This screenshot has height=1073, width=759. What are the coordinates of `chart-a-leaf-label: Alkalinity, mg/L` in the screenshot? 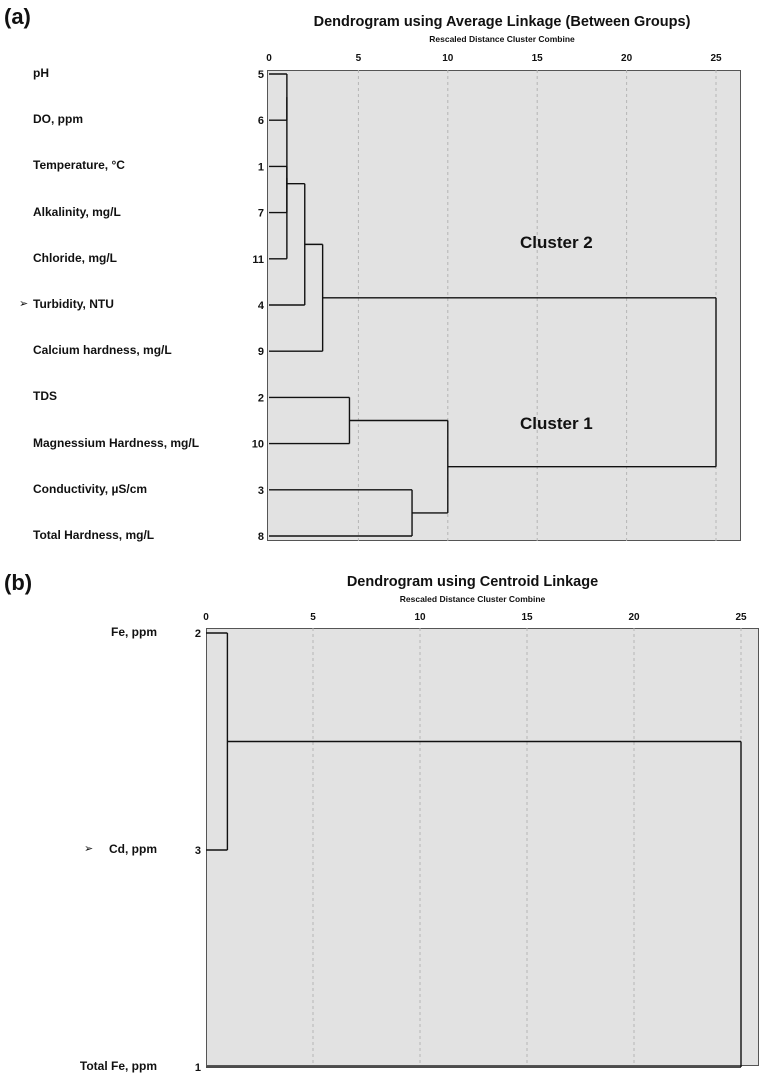 It's located at (77, 211).